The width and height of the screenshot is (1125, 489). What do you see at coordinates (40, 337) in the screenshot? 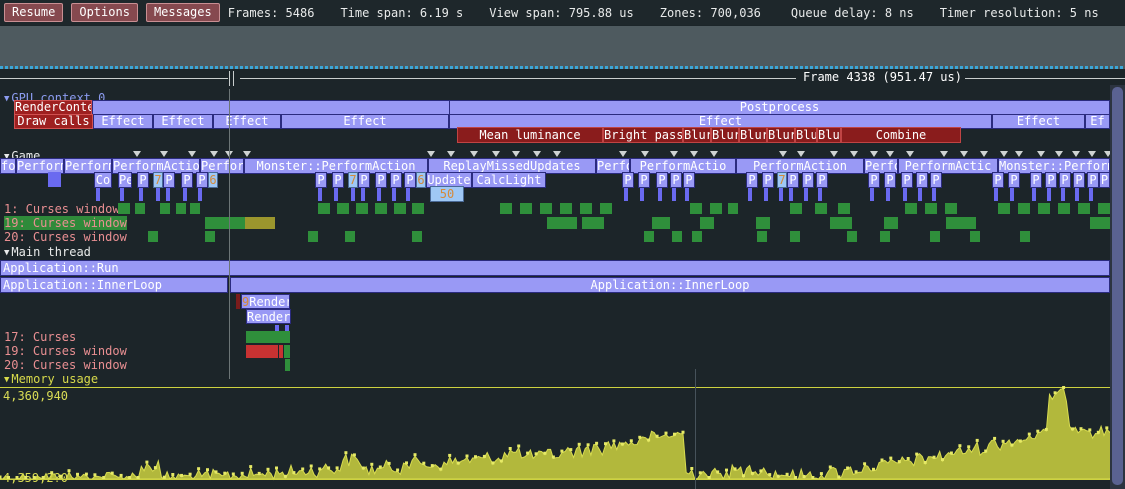
I see `main-thread-17-label: 17: Curses` at bounding box center [40, 337].